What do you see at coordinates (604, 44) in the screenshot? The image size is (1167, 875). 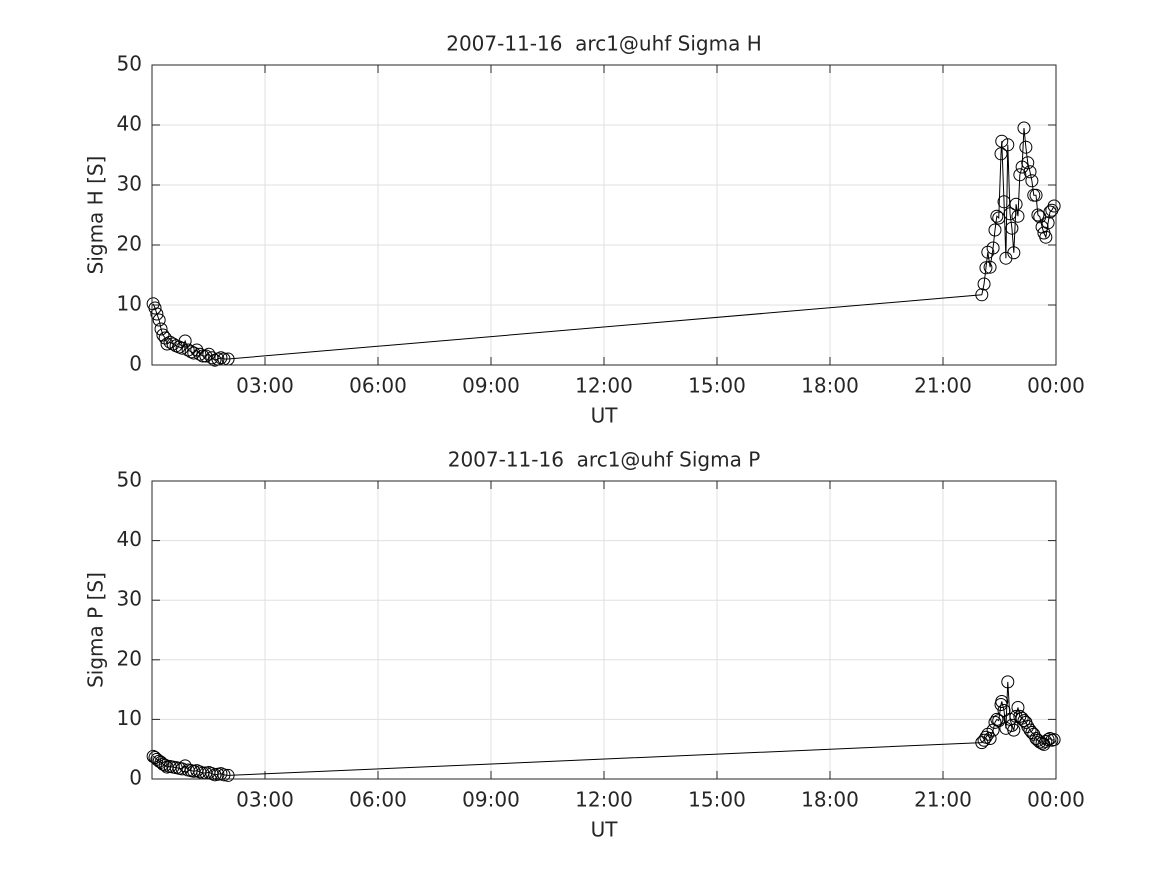 I see `chart-title: 2007-11-16 arc1@uhf Sigma H` at bounding box center [604, 44].